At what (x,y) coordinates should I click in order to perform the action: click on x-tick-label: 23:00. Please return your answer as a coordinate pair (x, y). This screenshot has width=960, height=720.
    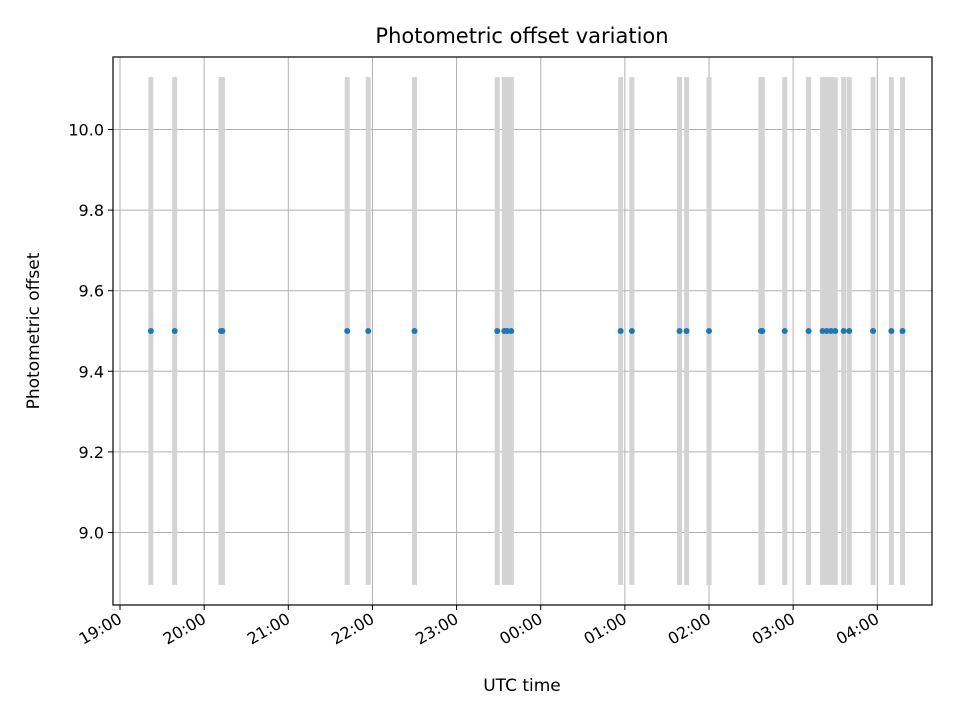
    Looking at the image, I should click on (436, 629).